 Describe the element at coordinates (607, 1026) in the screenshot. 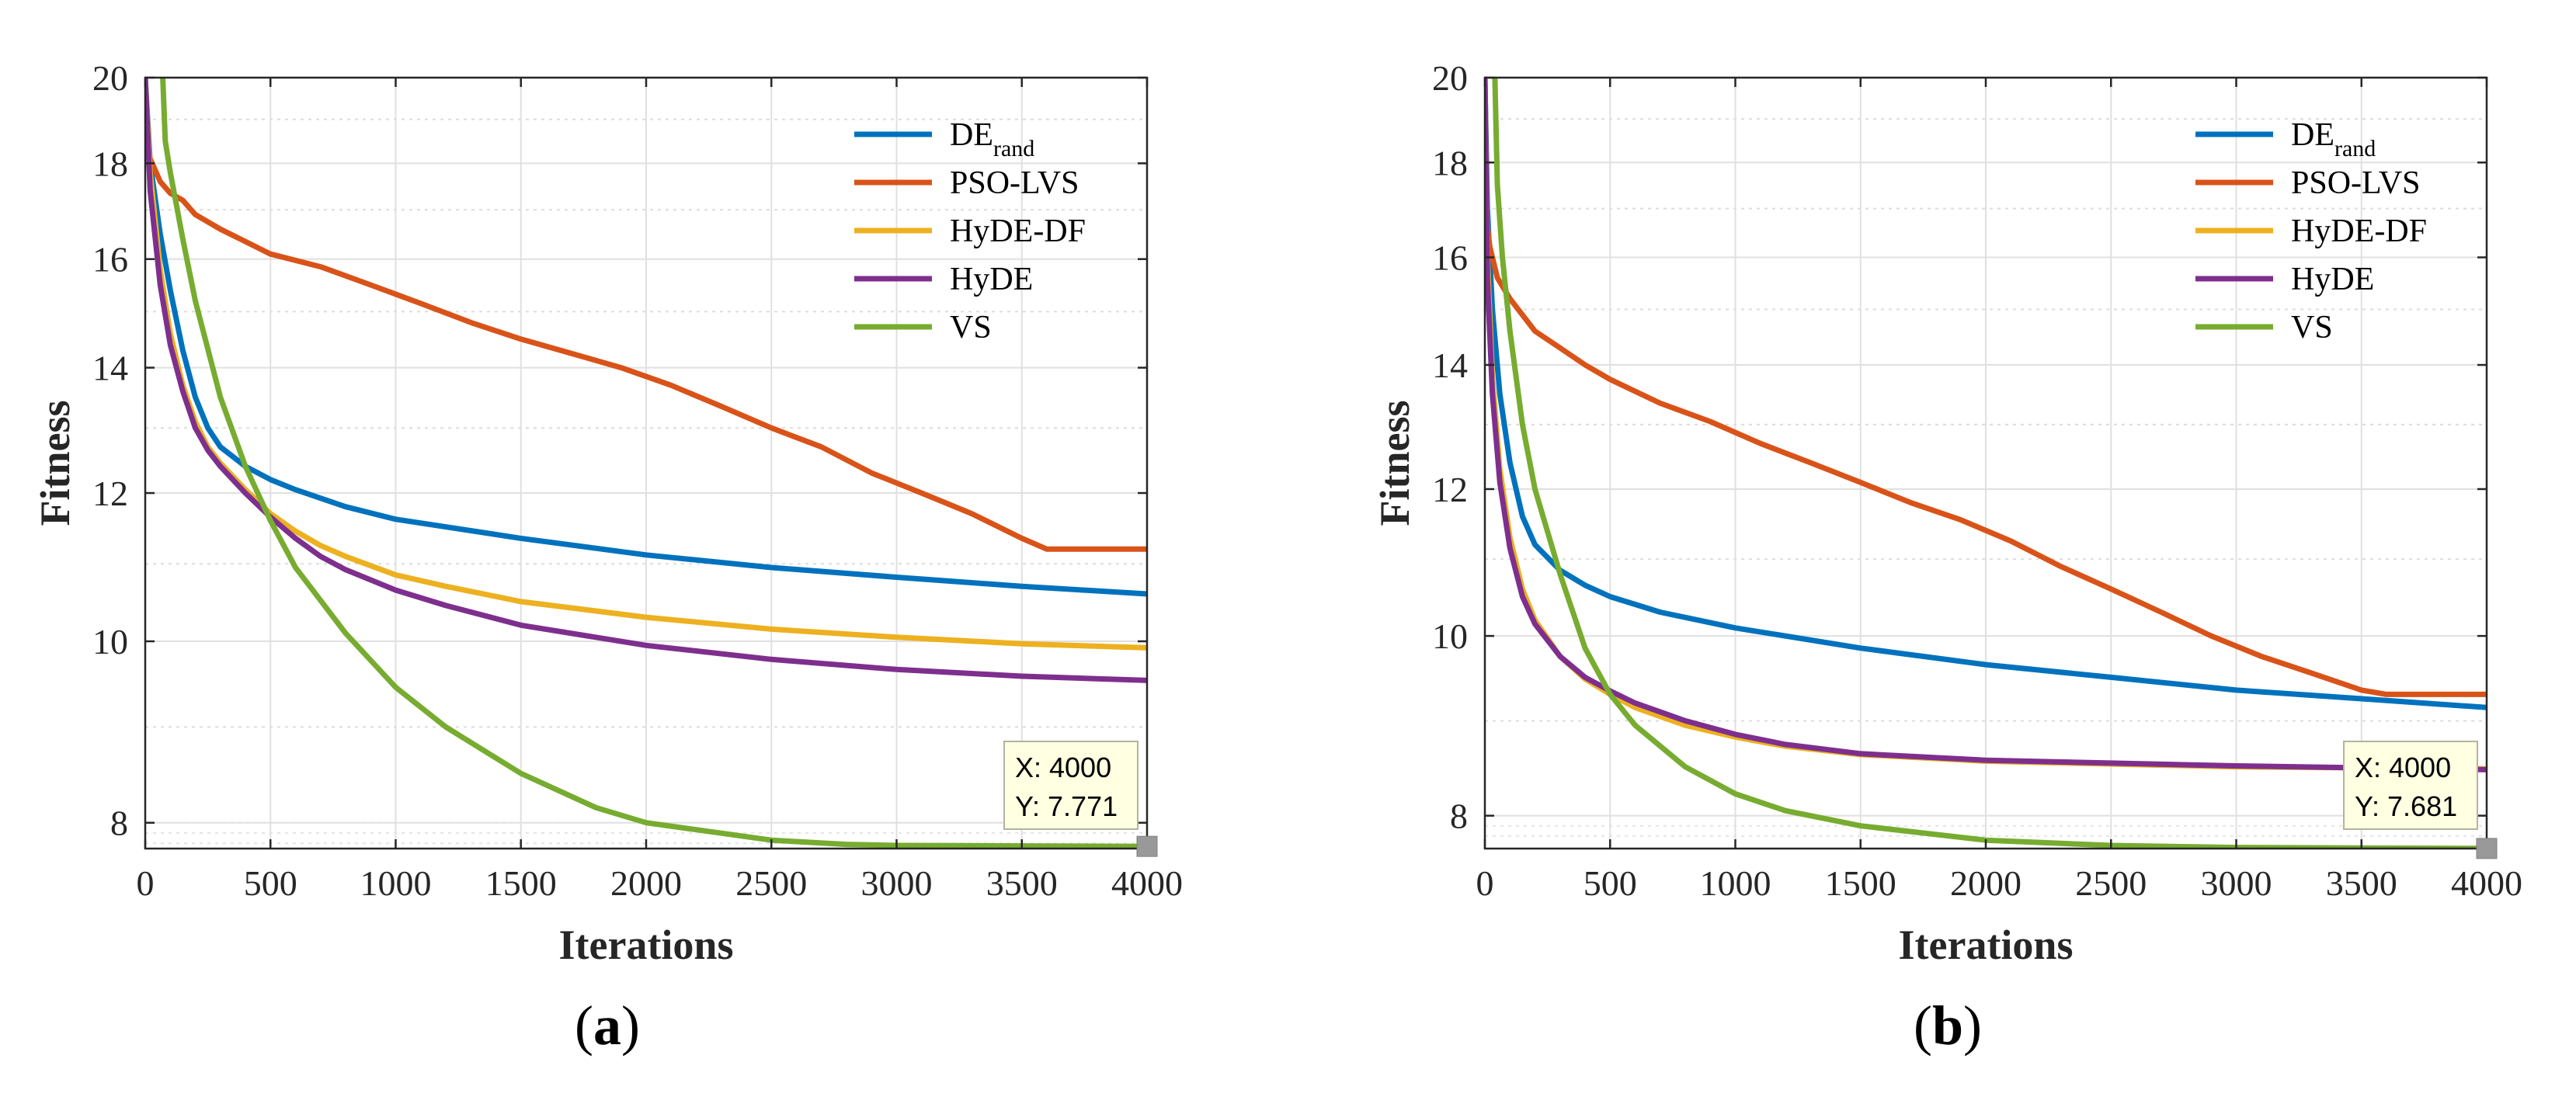

I see `panel-caption: (a)` at that location.